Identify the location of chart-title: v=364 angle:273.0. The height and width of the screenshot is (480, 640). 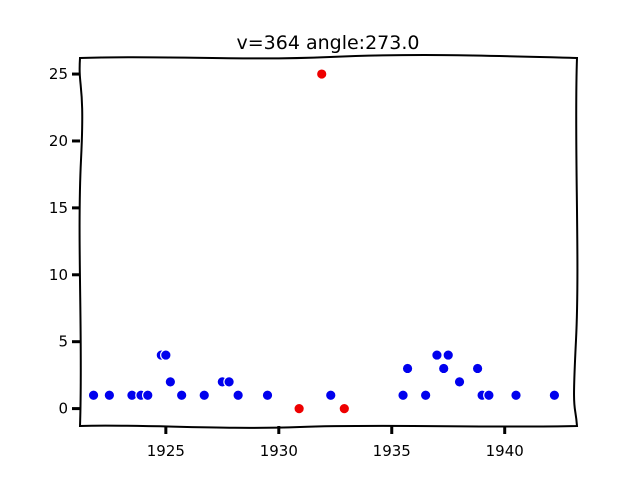
(328, 43).